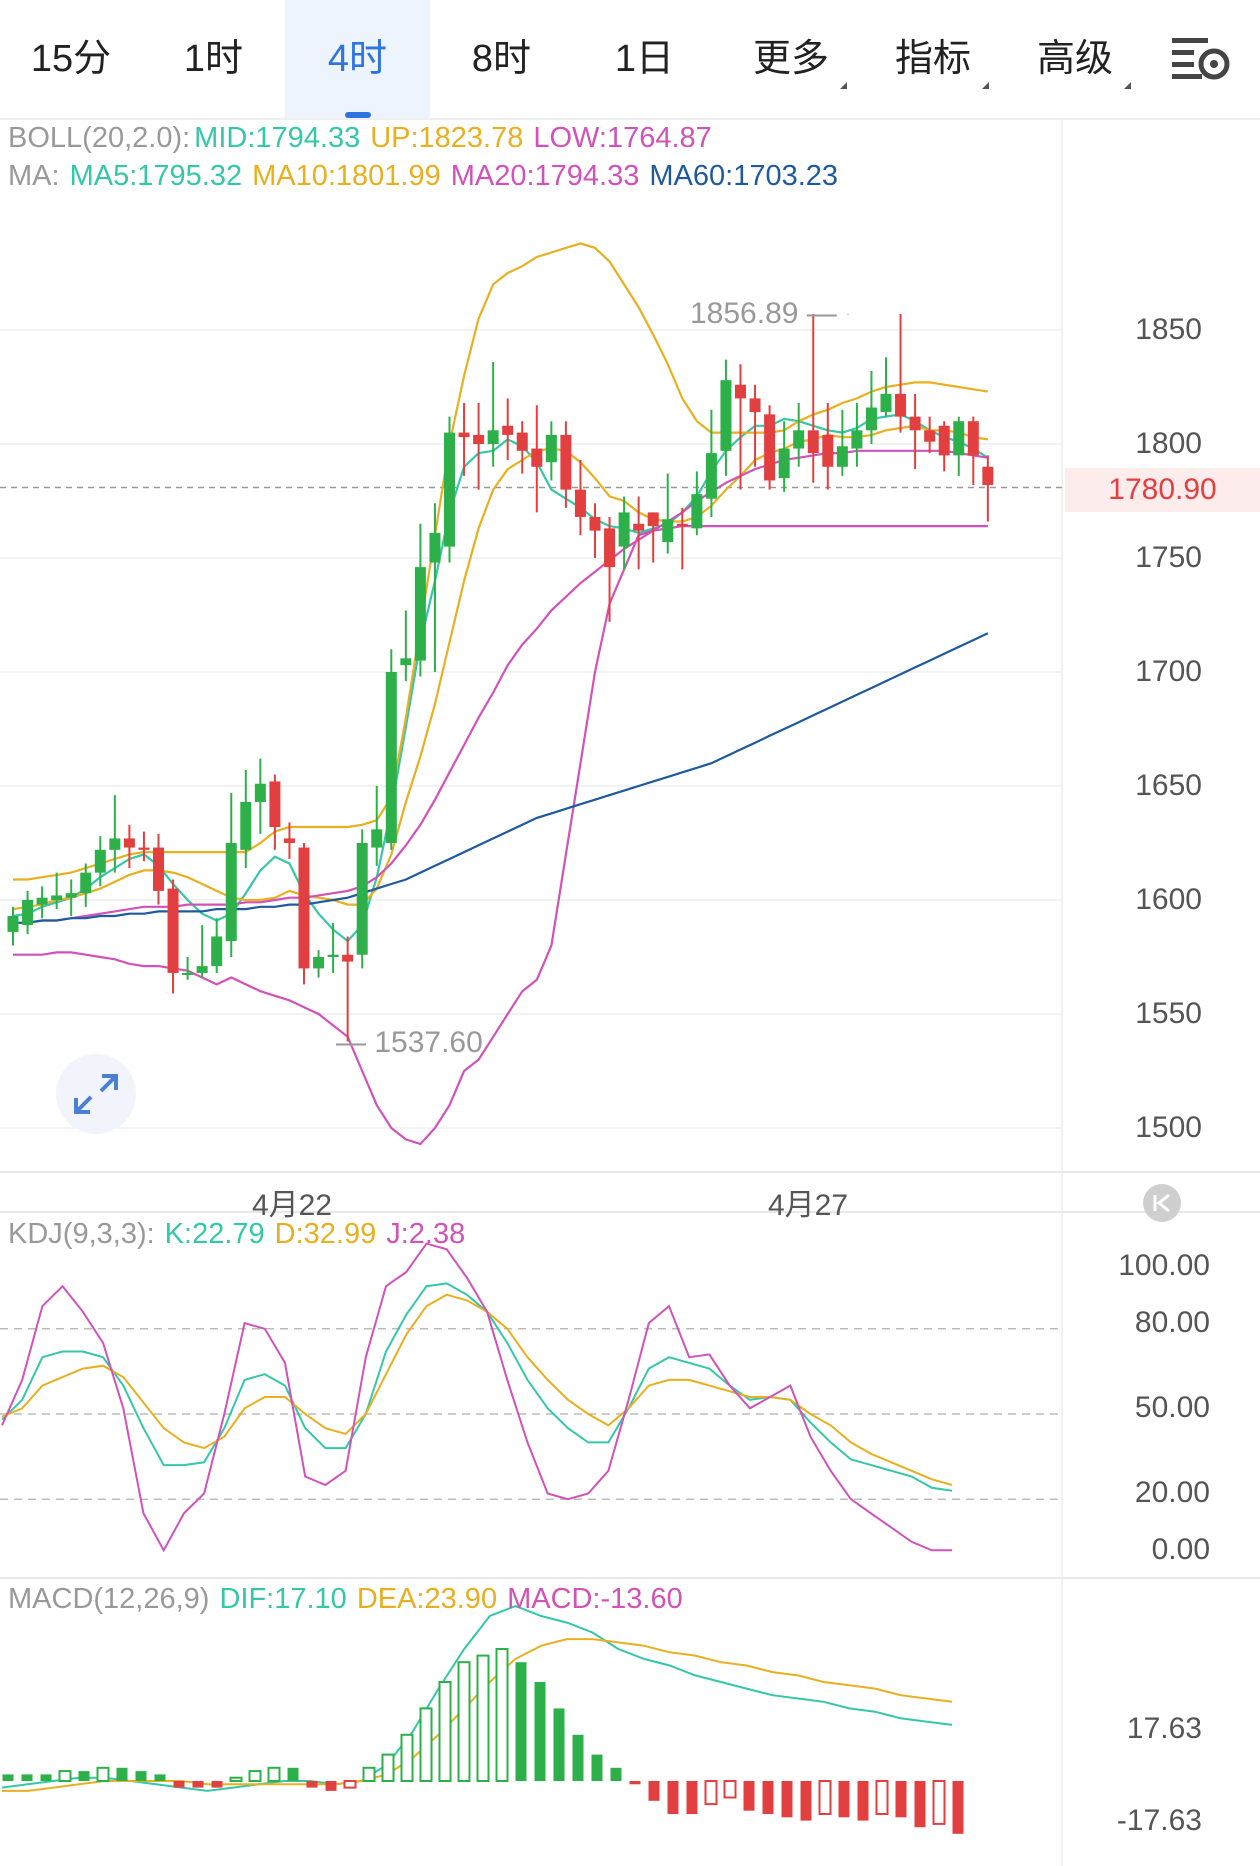 Image resolution: width=1260 pixels, height=1866 pixels. What do you see at coordinates (357, 59) in the screenshot?
I see `tab-4h: 4时` at bounding box center [357, 59].